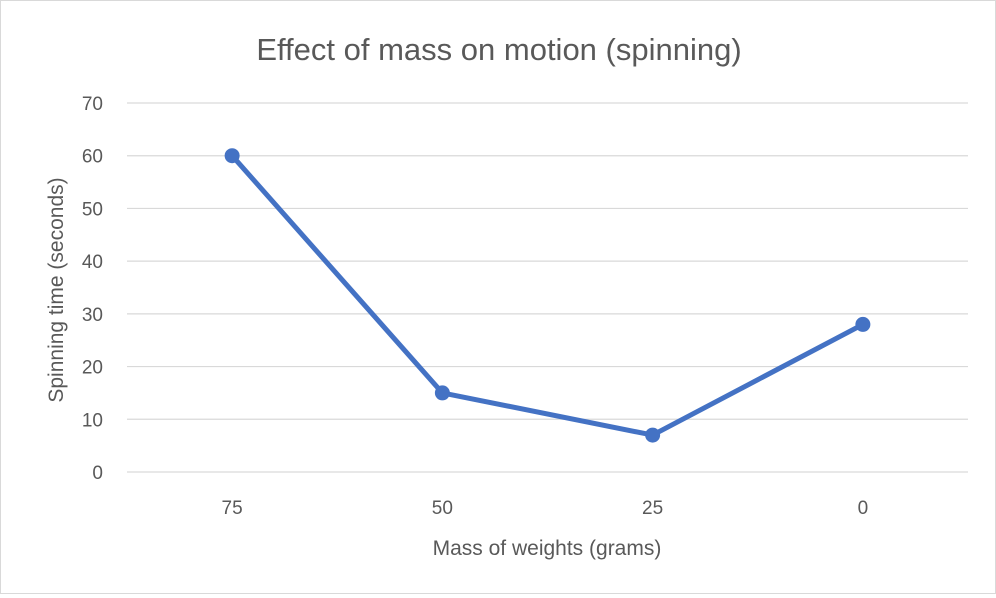 The width and height of the screenshot is (996, 598). Describe the element at coordinates (92, 262) in the screenshot. I see `y-tick-label: 40` at that location.